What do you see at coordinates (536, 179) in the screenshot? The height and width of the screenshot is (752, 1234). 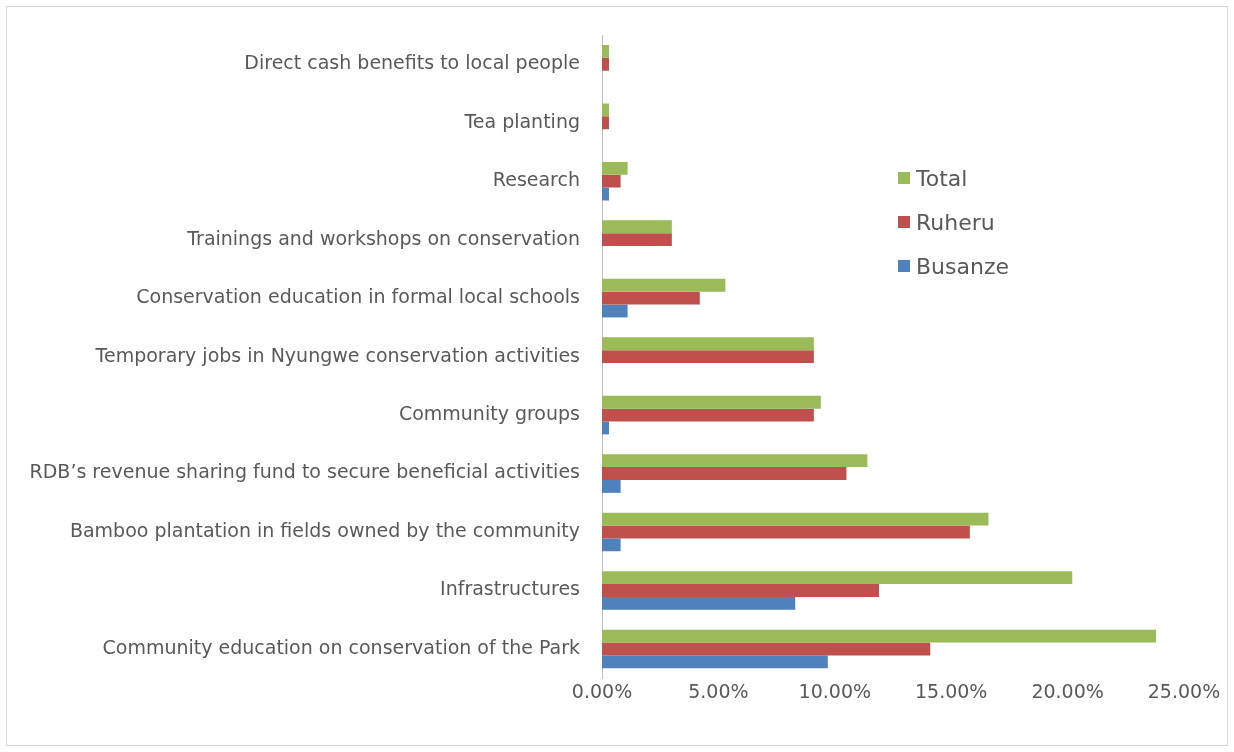 I see `y-tick-label: Research` at bounding box center [536, 179].